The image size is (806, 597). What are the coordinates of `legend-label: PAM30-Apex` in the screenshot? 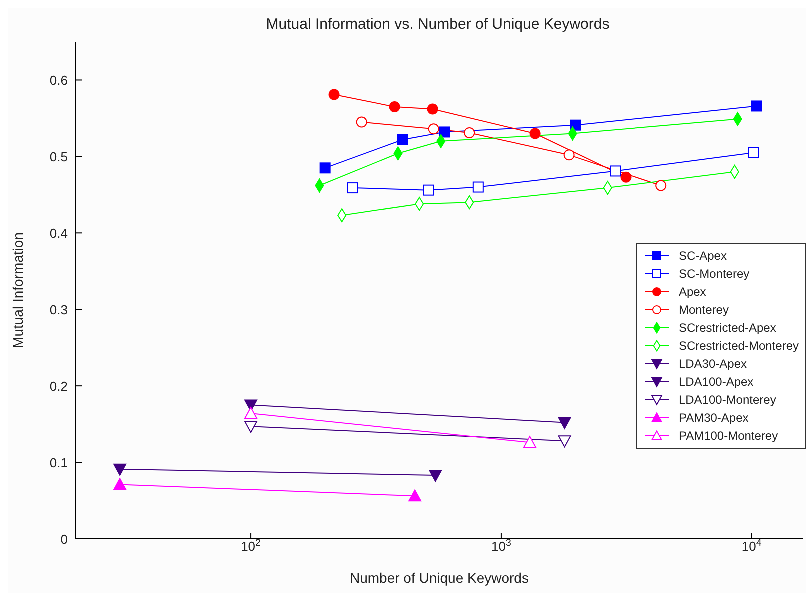 It's located at (713, 418).